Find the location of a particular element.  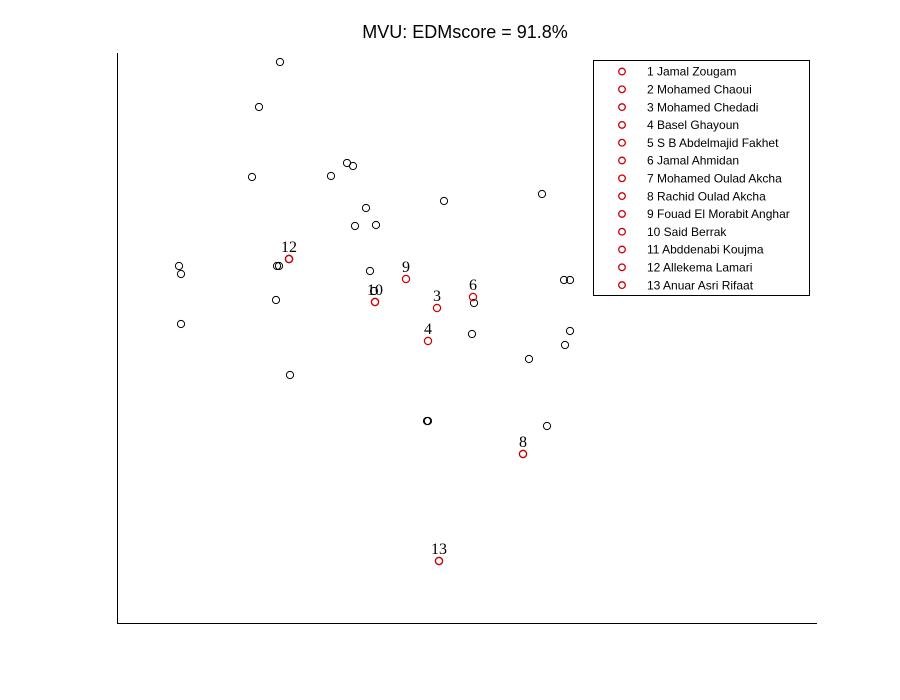

legend-entry: 7 Mohamed Oulad Akcha is located at coordinates (714, 179).